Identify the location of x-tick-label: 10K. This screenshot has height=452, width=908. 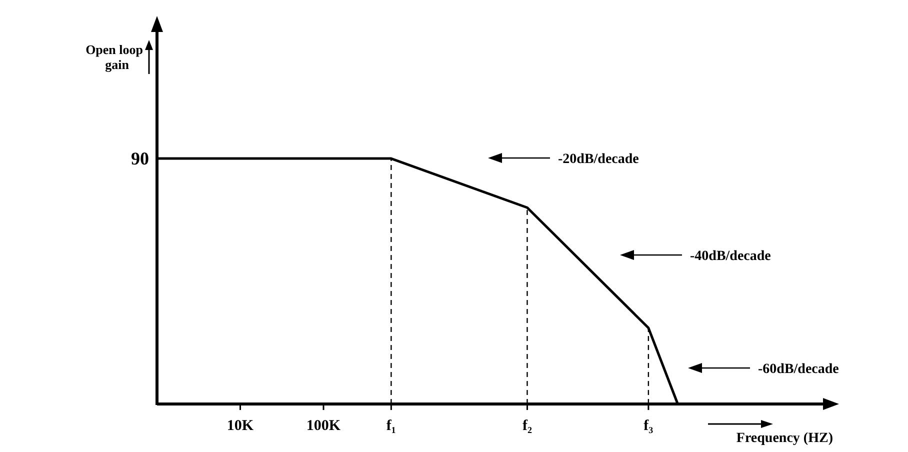
(240, 426).